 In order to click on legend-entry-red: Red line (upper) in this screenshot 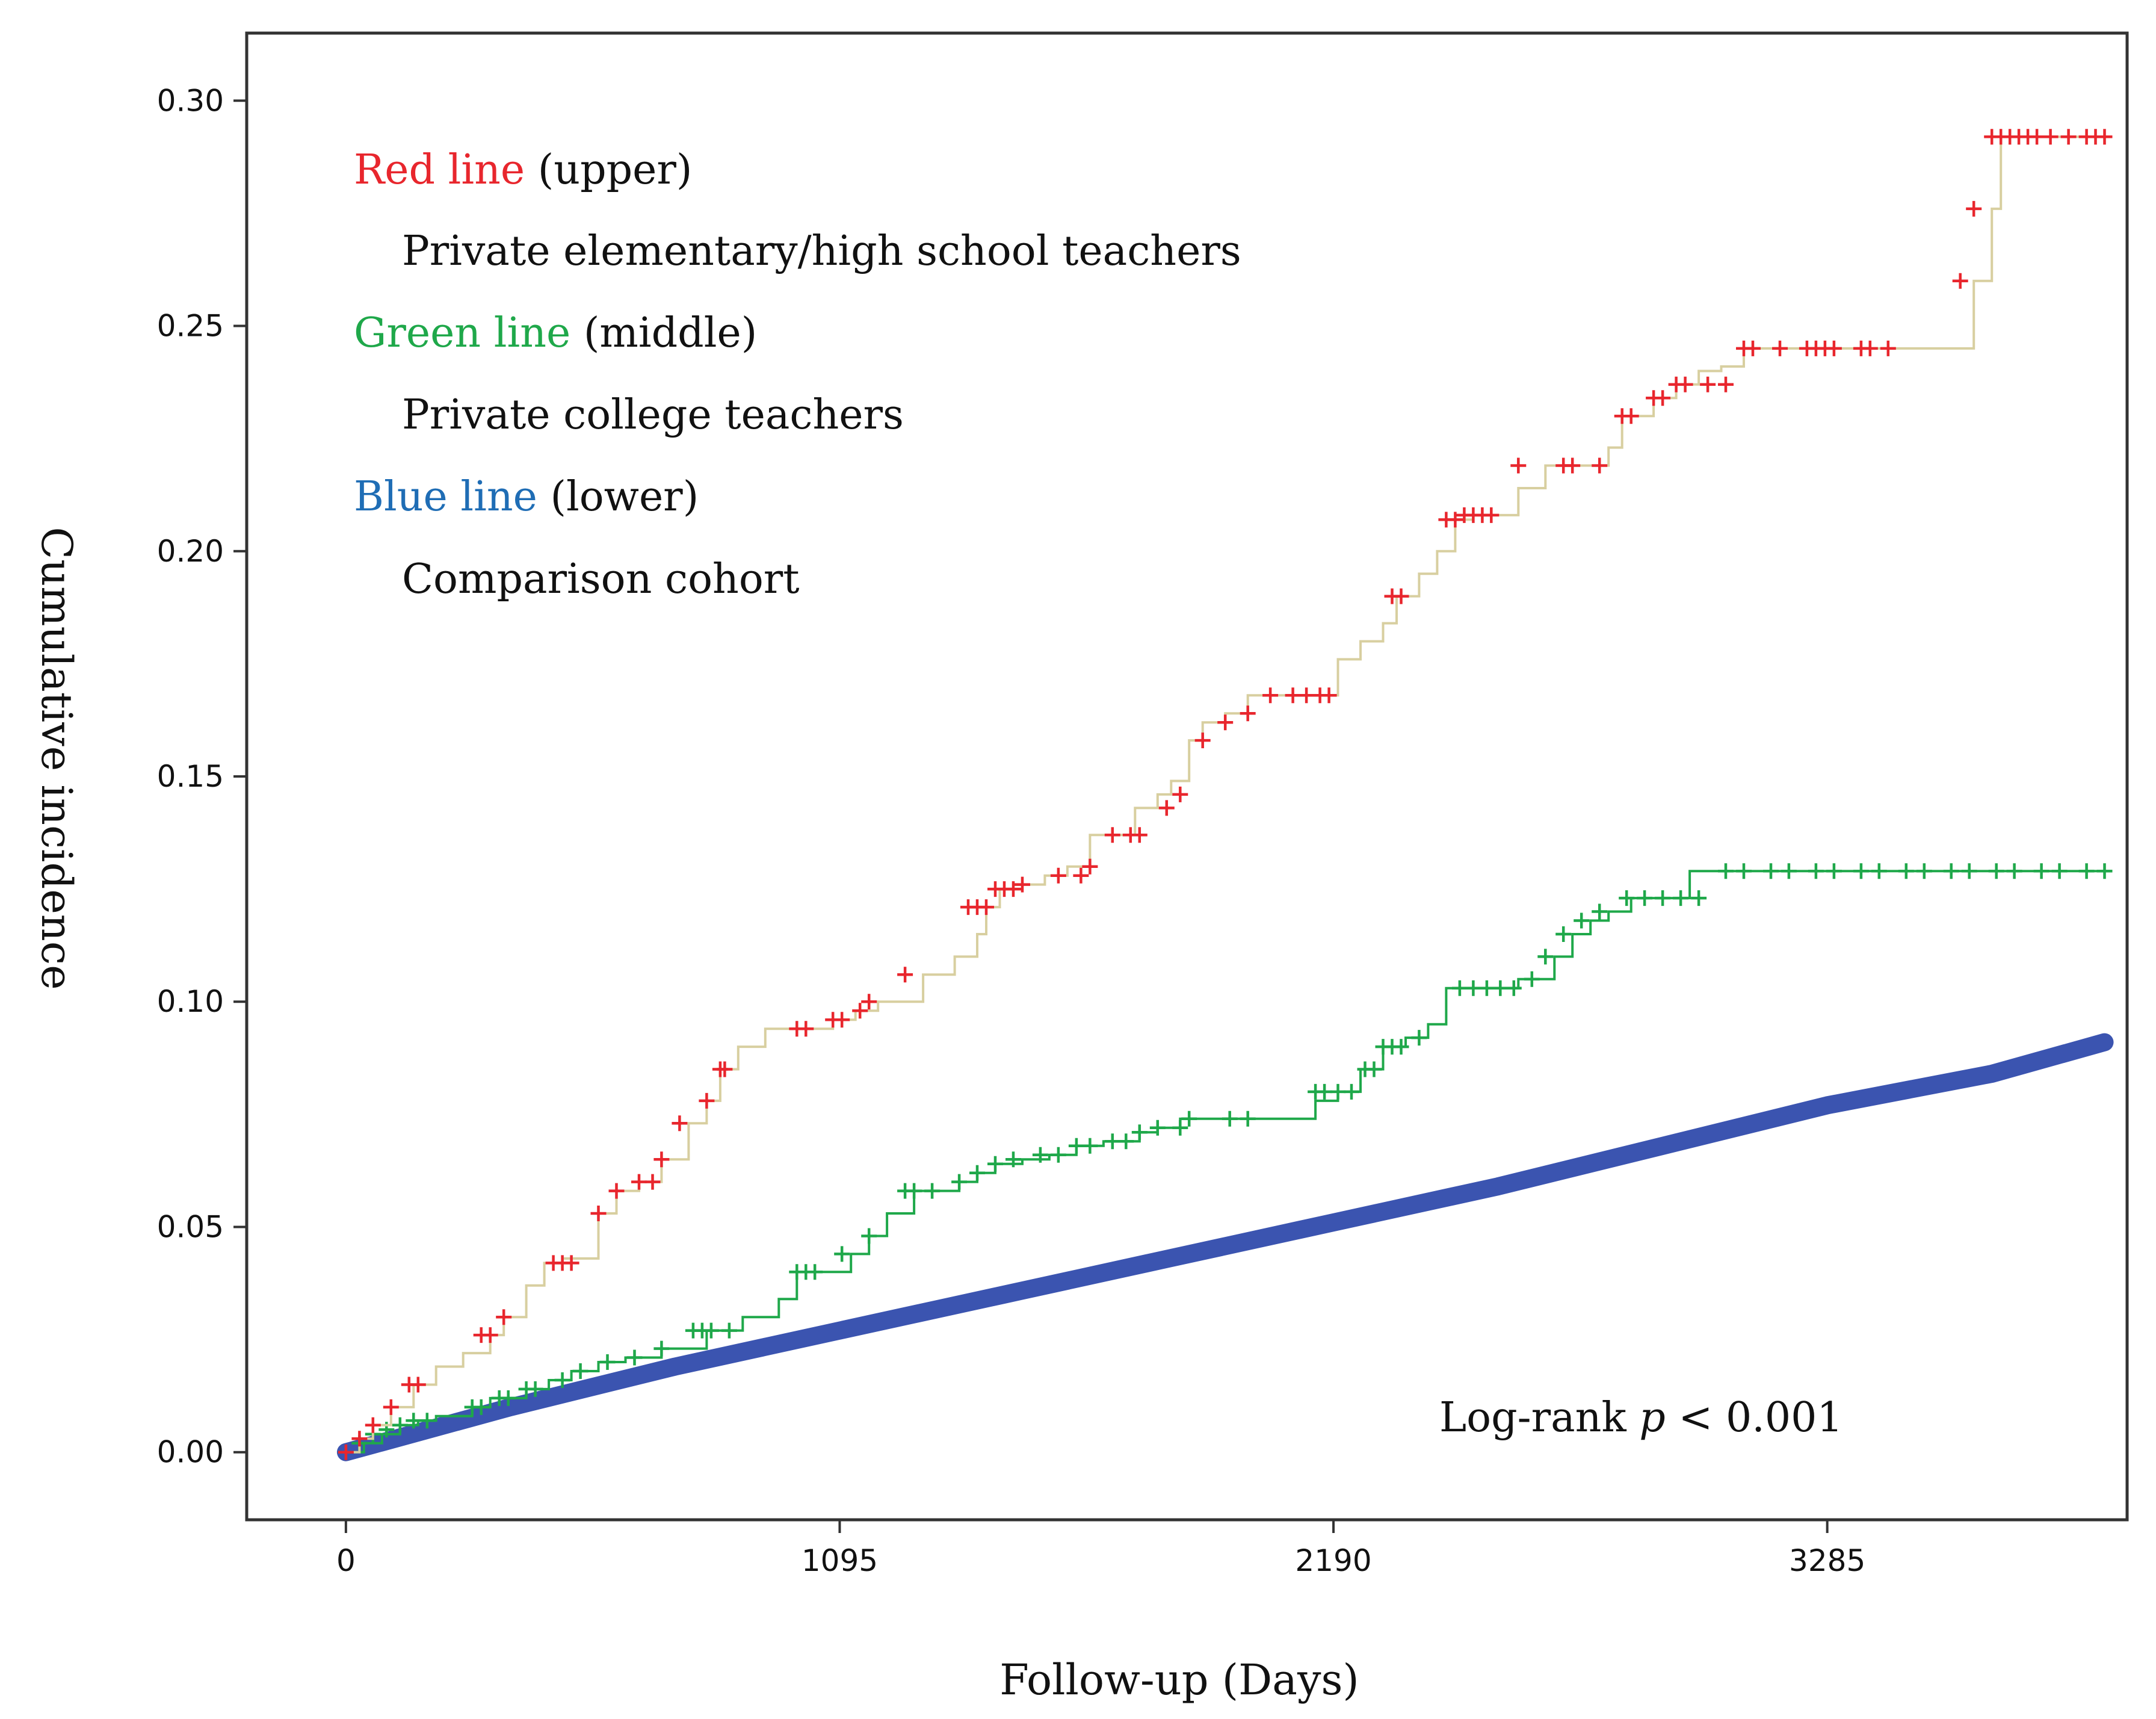, I will do `click(523, 170)`.